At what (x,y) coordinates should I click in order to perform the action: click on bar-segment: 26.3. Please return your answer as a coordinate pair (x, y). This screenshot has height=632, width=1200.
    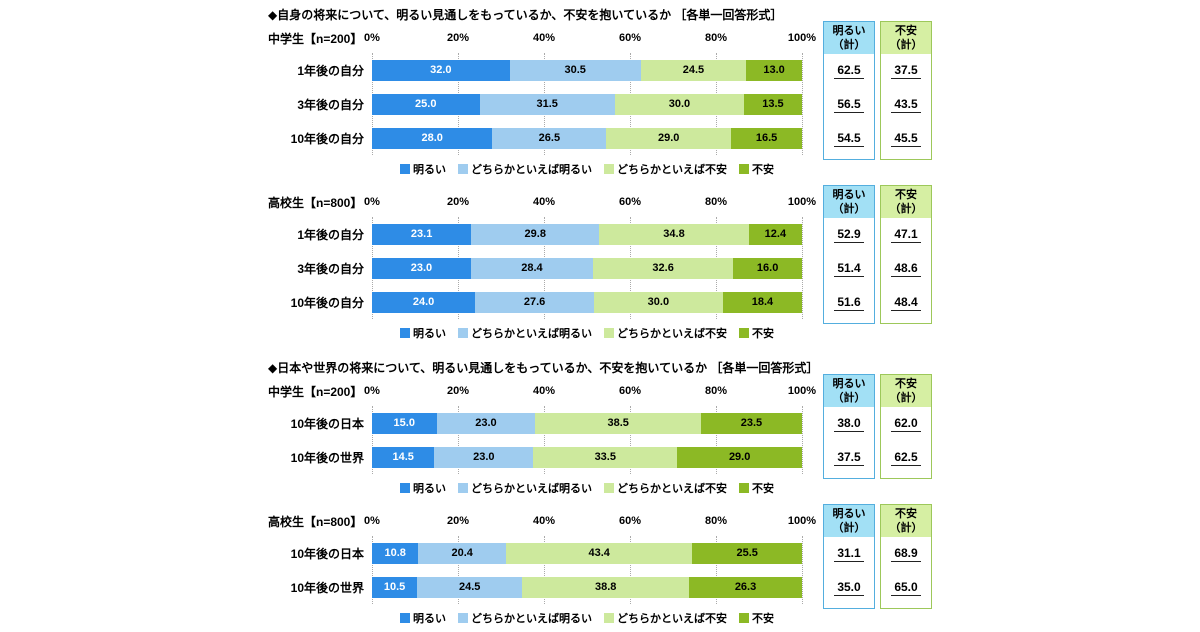
    Looking at the image, I should click on (746, 587).